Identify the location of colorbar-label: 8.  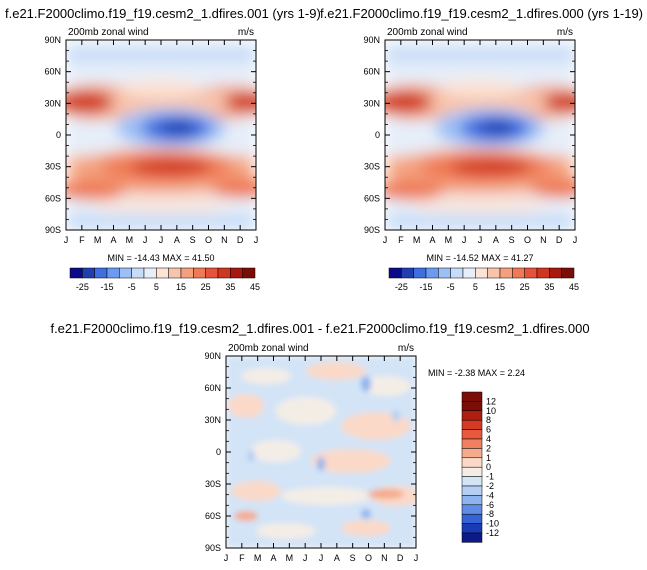
(488, 420).